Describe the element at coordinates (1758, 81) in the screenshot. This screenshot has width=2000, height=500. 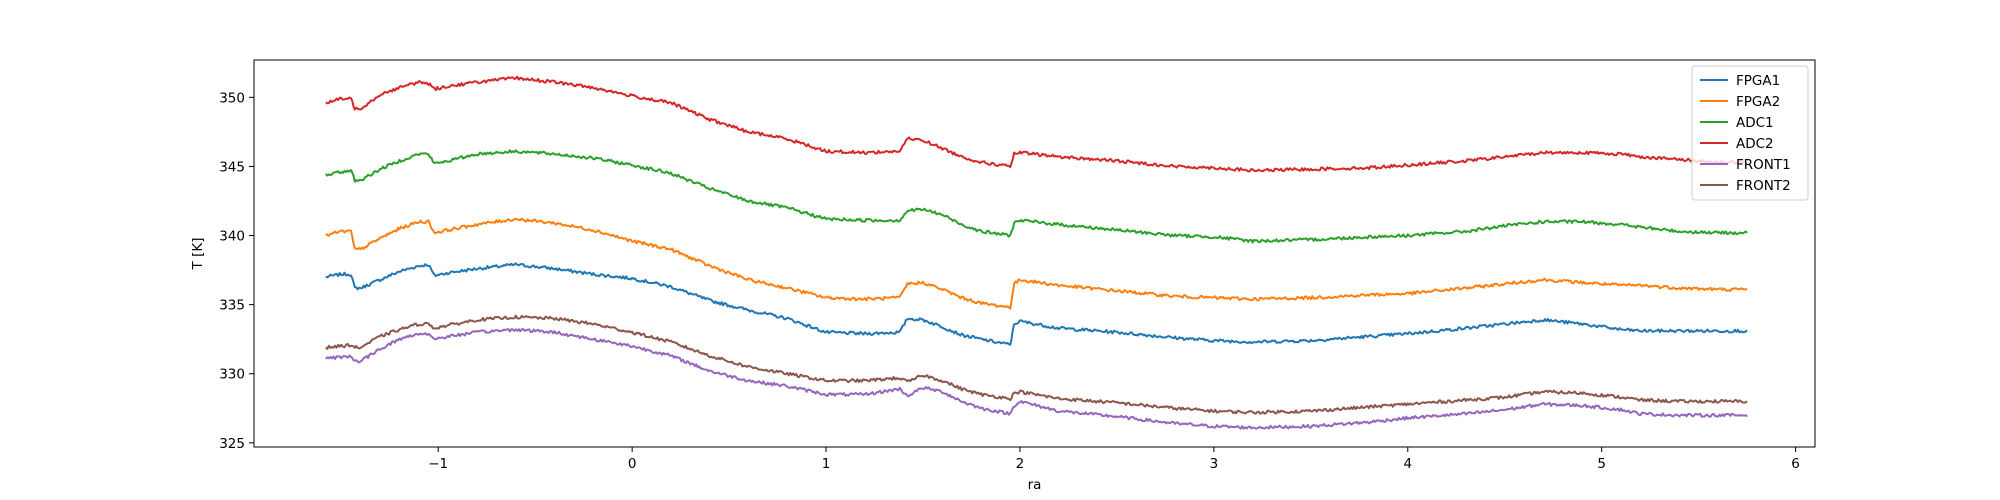
I see `legend-label-fpga1: FPGA1` at that location.